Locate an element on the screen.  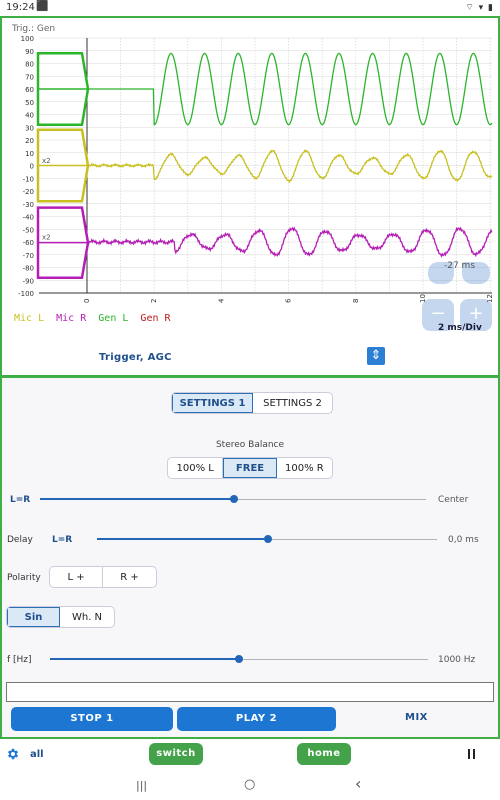
home-icon: ○ is located at coordinates (250, 784).